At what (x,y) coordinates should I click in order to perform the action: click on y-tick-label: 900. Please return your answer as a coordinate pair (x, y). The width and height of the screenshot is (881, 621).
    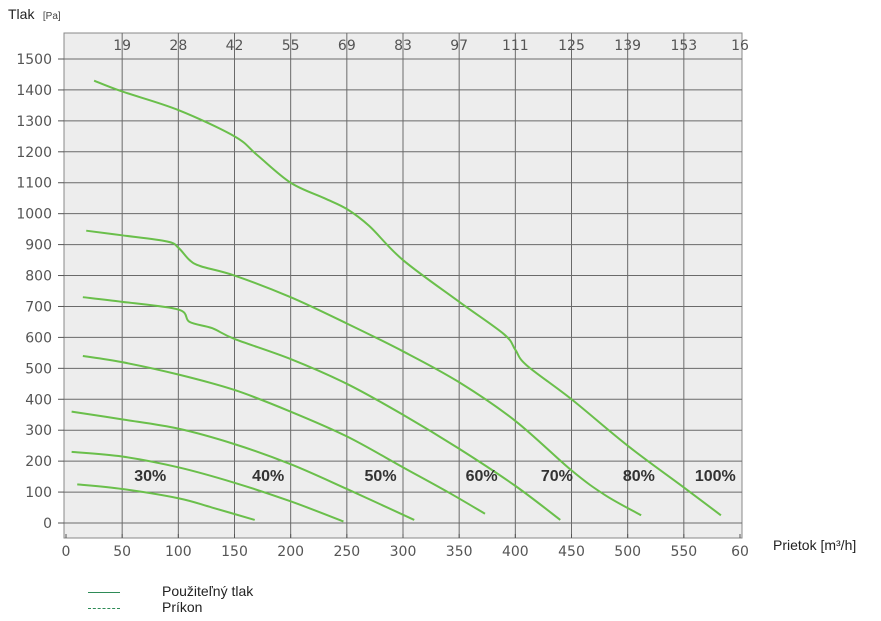
    Looking at the image, I should click on (38, 246).